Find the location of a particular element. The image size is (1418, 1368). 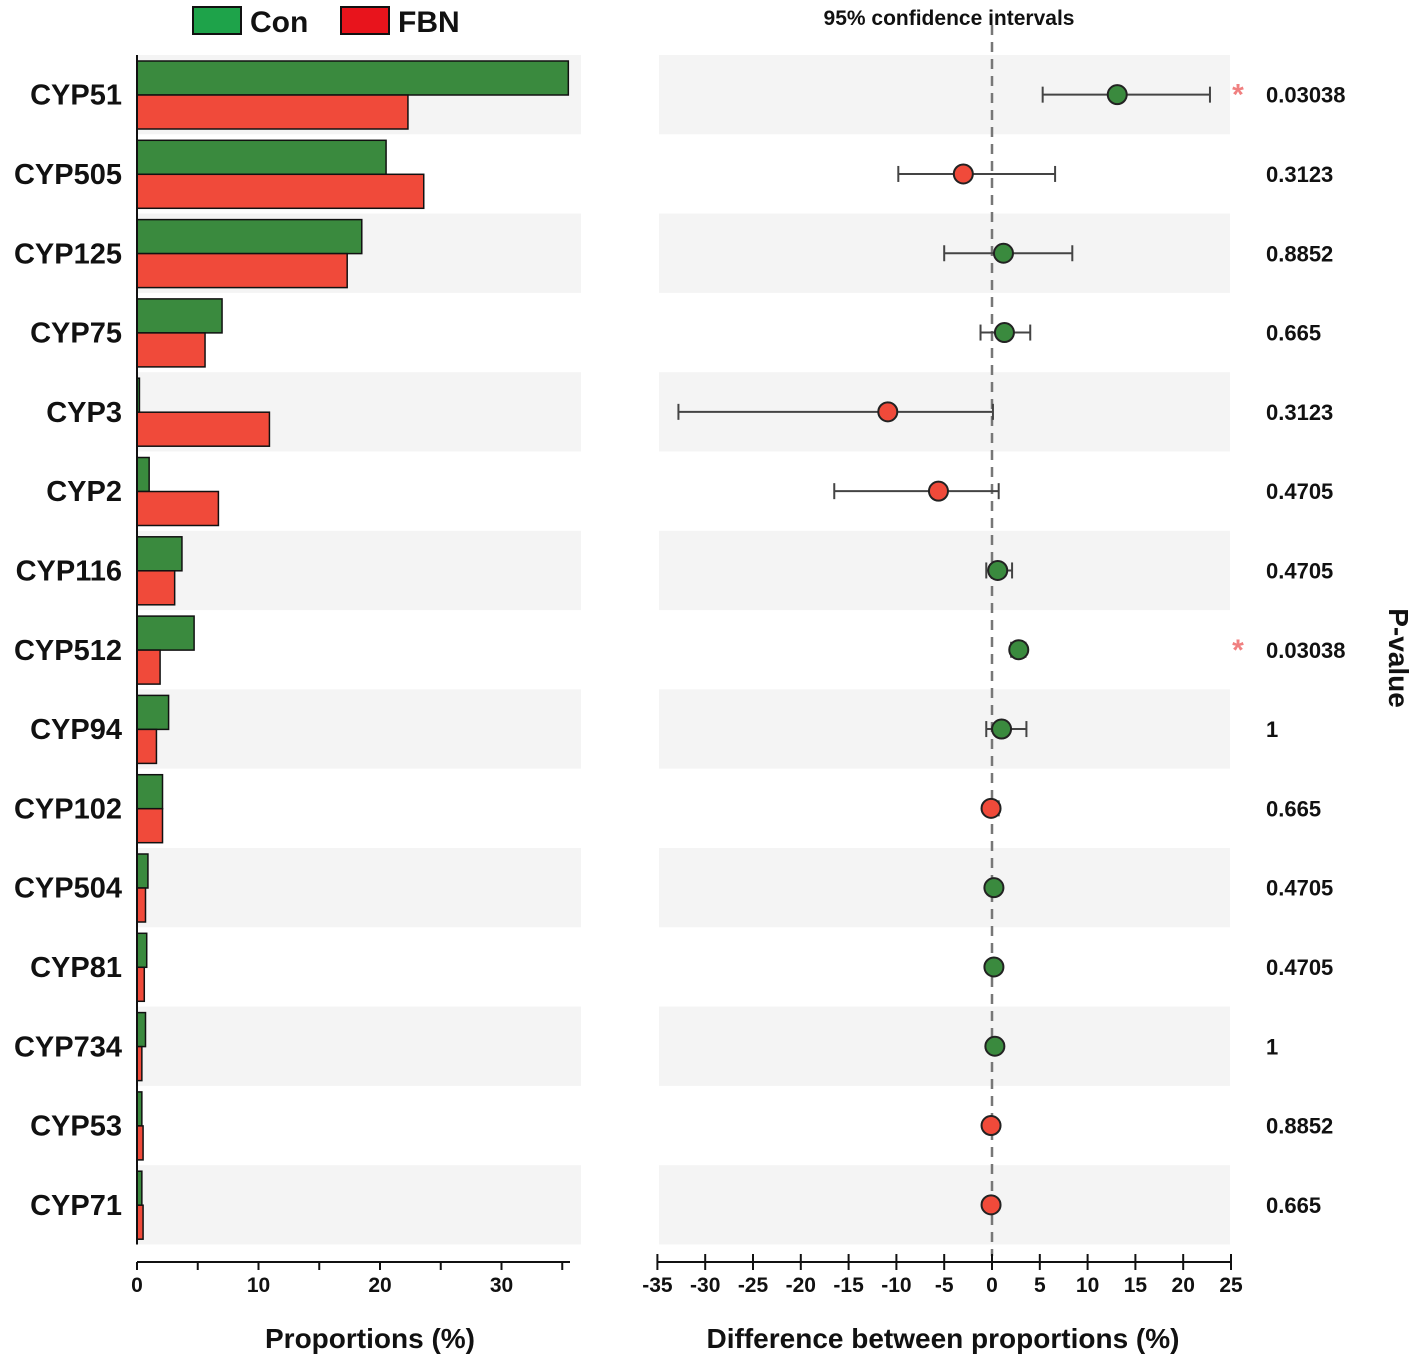

category-label: CYP2 is located at coordinates (84, 492).